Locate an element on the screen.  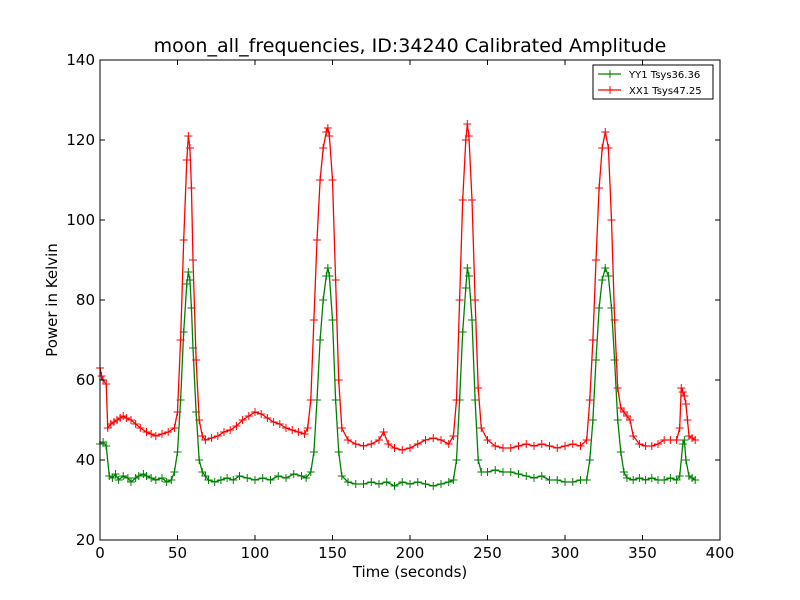
y-tick-label: 140 is located at coordinates (80, 60).